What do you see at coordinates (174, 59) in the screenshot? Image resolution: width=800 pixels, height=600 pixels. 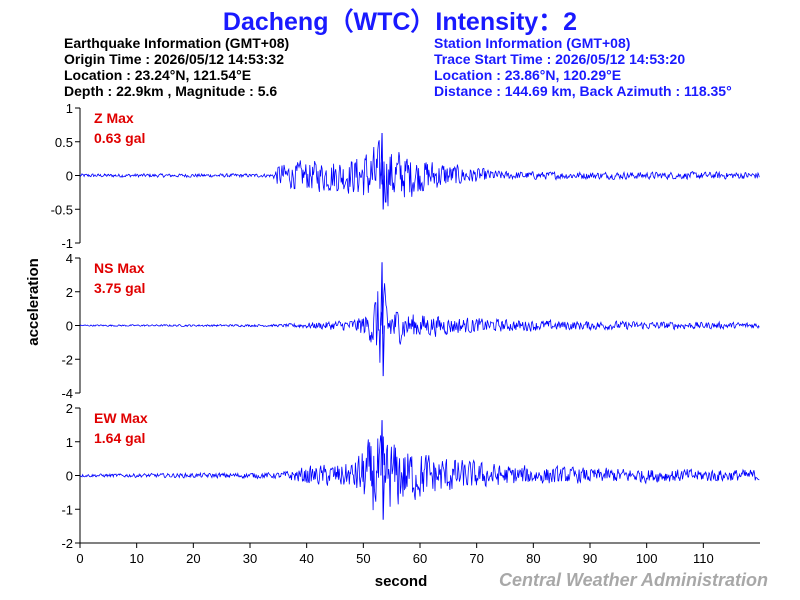 I see `origin-time: Origin Time : 2026/05/12 14:53:32` at bounding box center [174, 59].